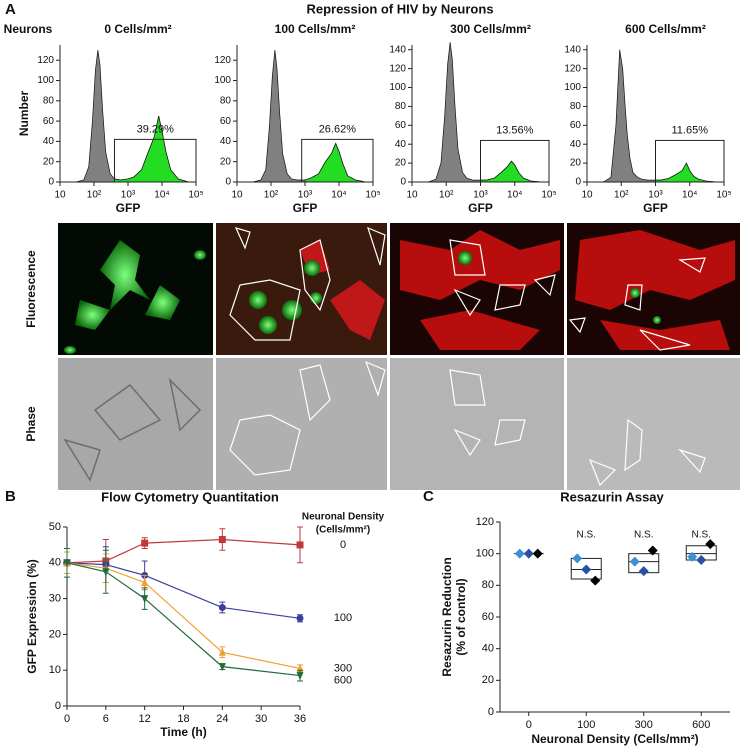 Image resolution: width=740 pixels, height=751 pixels. What do you see at coordinates (701, 725) in the screenshot?
I see `x-tick-label: 600` at bounding box center [701, 725].